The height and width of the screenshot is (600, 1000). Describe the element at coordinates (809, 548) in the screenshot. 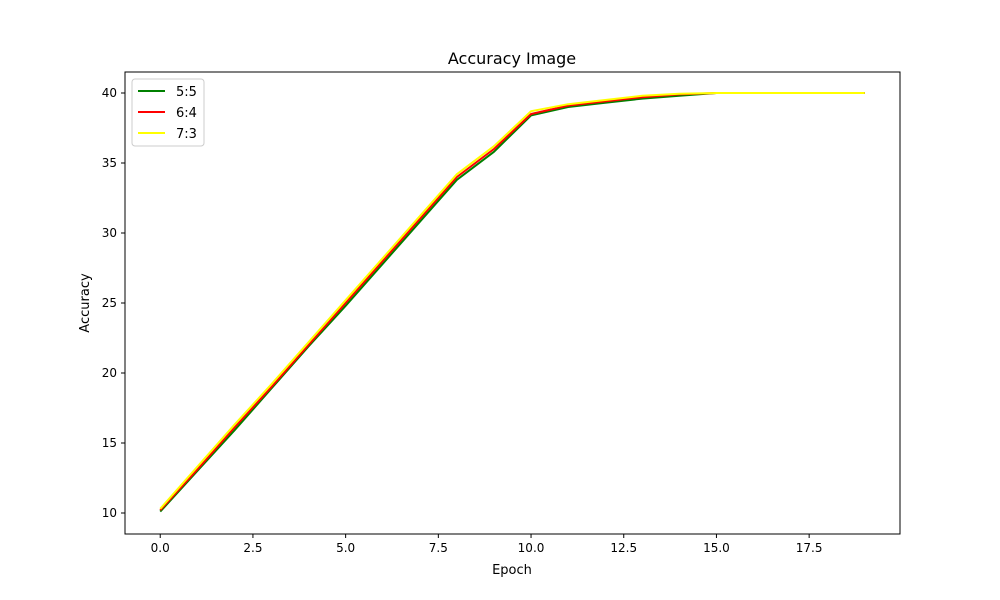

I see `x-tick-label: 17.5` at that location.